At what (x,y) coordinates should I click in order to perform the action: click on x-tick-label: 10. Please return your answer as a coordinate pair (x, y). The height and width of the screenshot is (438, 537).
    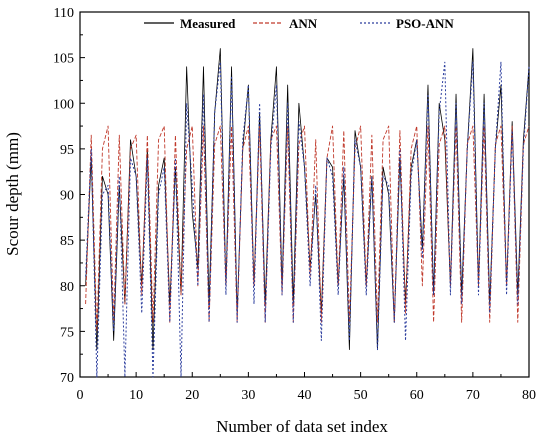
    Looking at the image, I should click on (136, 395).